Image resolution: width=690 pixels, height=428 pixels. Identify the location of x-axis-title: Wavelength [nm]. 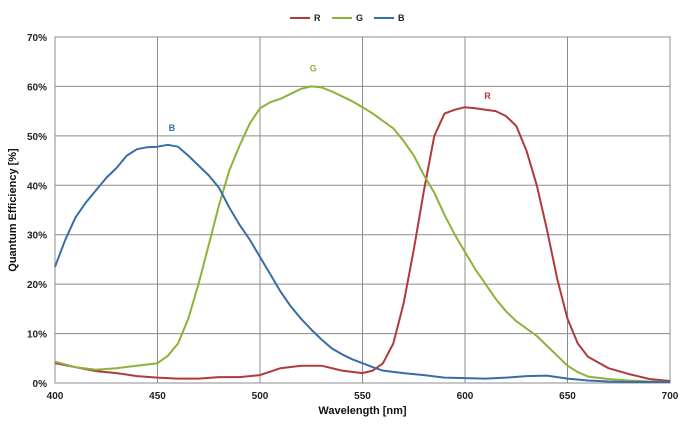
(362, 411).